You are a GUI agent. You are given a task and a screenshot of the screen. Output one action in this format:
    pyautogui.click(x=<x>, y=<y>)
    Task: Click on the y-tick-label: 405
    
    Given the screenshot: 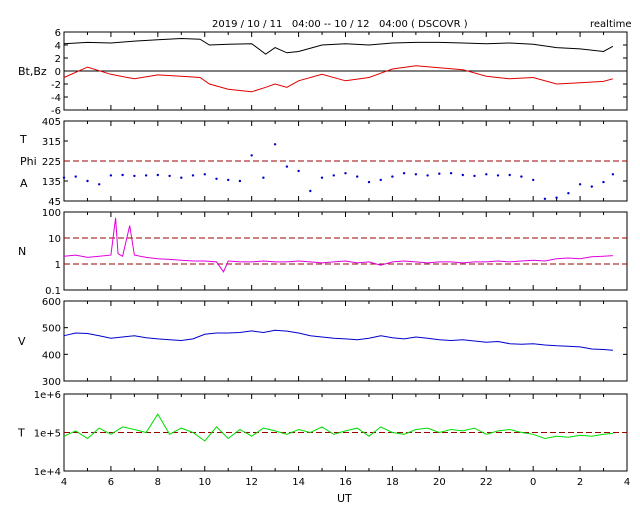 What is the action you would take?
    pyautogui.click(x=51, y=122)
    